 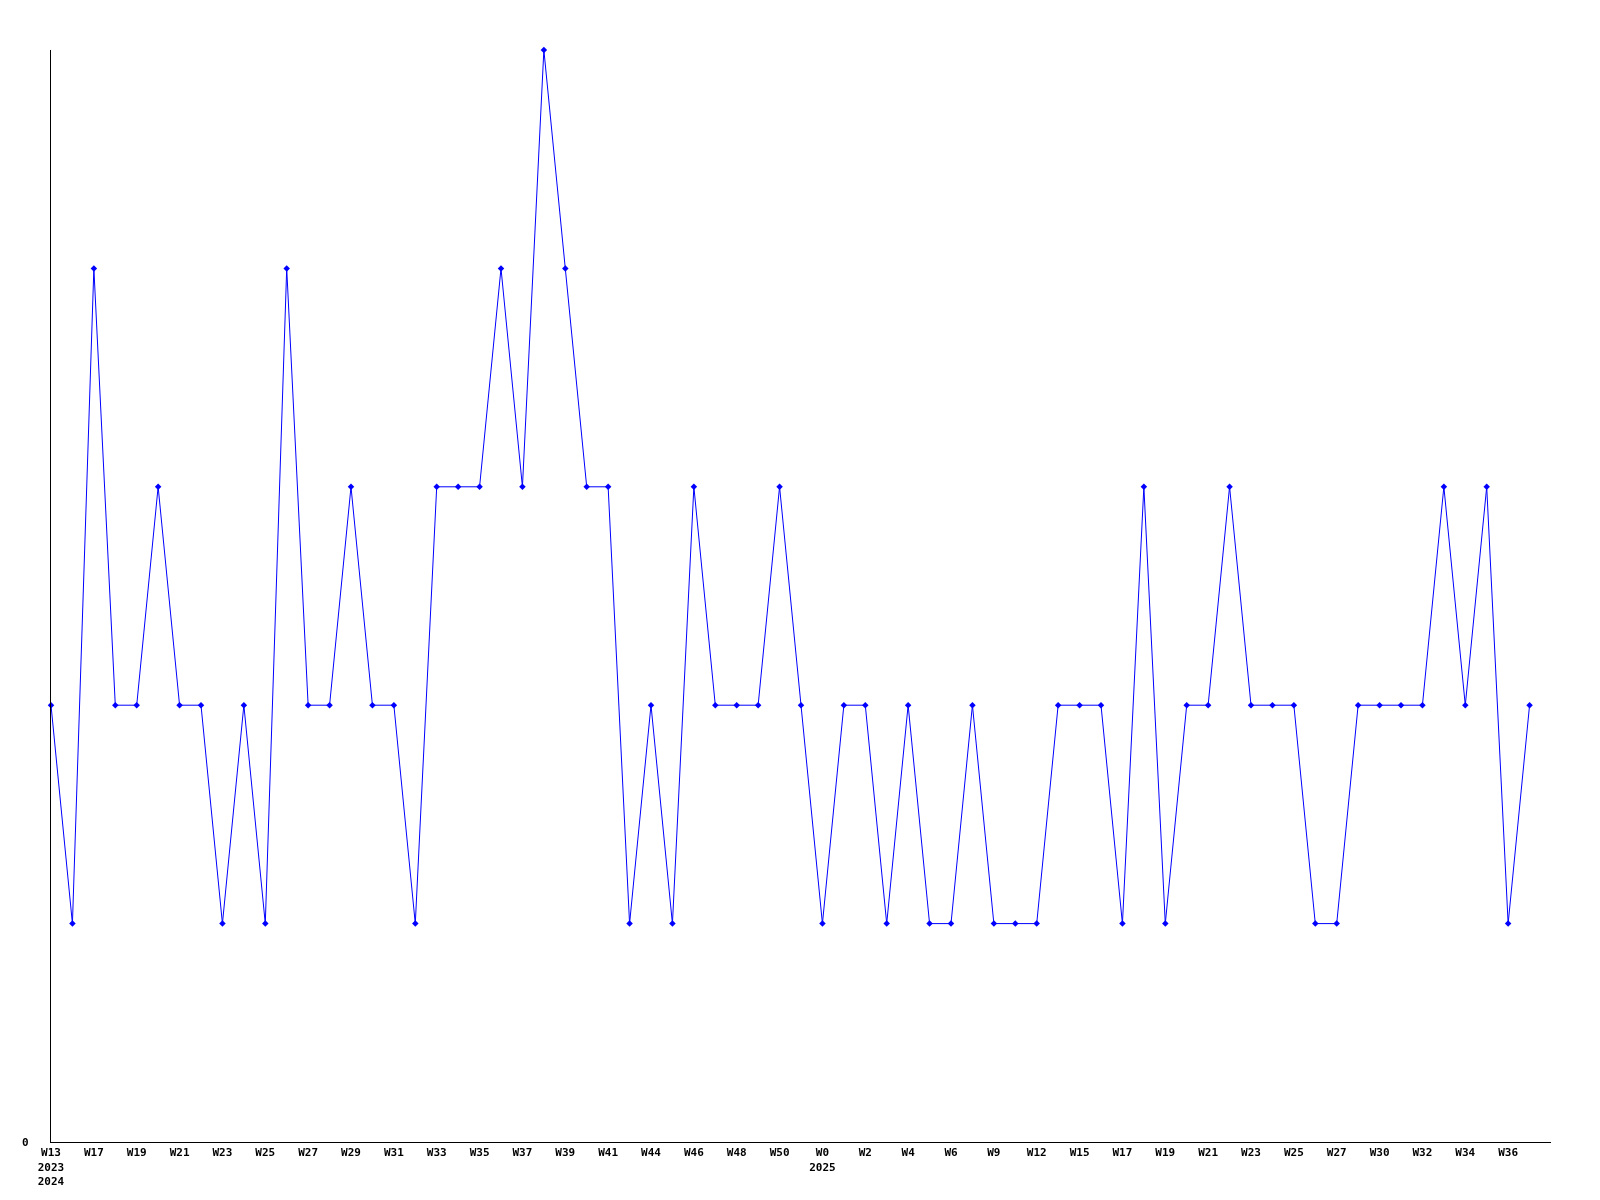 What do you see at coordinates (1422, 1153) in the screenshot?
I see `x-tick-label: W32` at bounding box center [1422, 1153].